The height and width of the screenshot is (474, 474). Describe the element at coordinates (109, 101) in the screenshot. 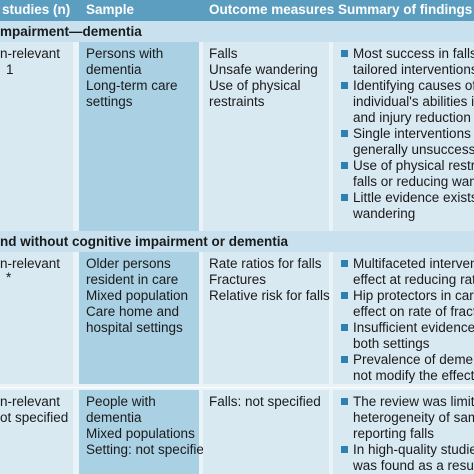

I see `sample-text: settings` at that location.